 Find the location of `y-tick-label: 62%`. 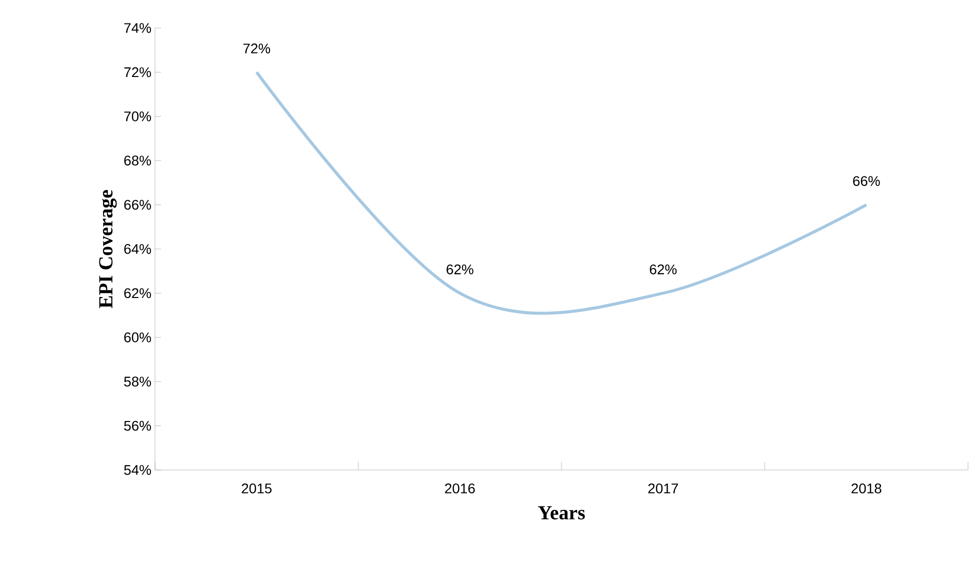

y-tick-label: 62% is located at coordinates (137, 293).